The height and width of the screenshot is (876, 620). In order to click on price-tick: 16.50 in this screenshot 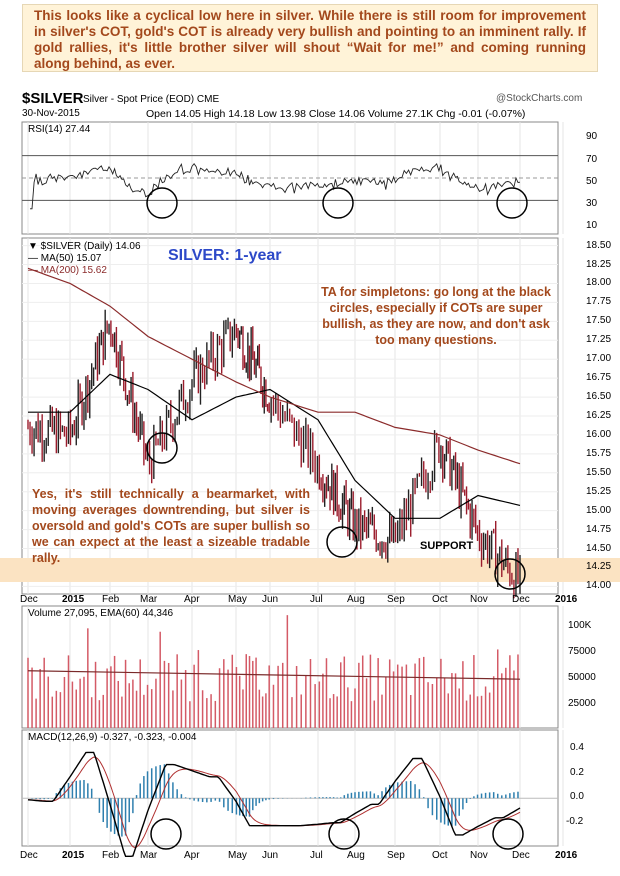, I will do `click(599, 397)`.